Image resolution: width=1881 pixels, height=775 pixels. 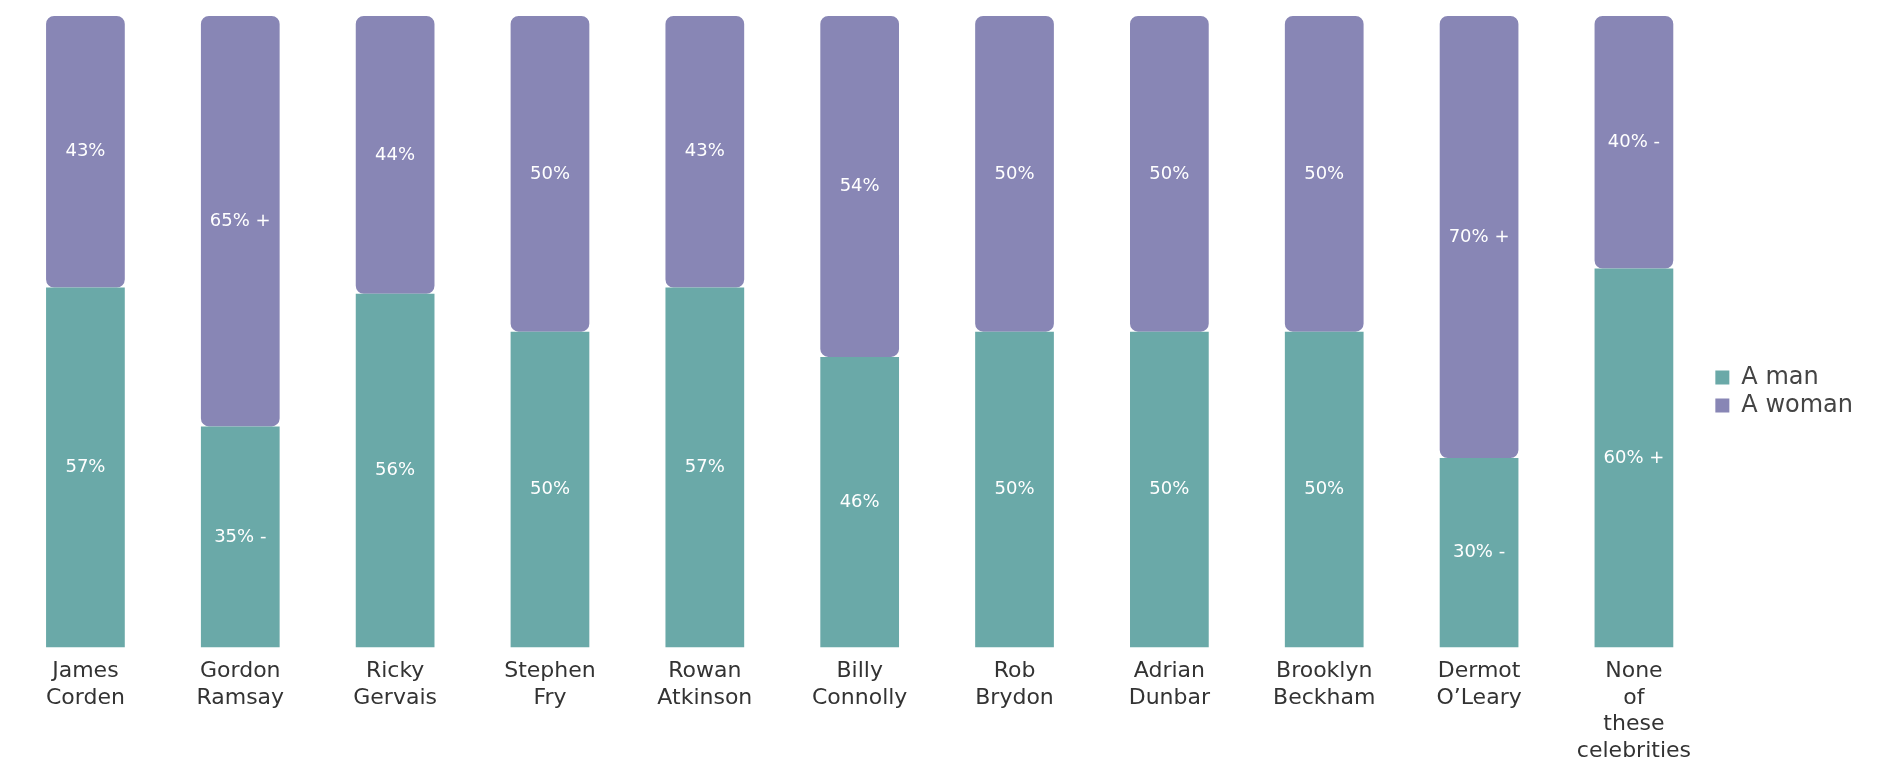 I want to click on data-label: 30% -, so click(x=1479, y=551).